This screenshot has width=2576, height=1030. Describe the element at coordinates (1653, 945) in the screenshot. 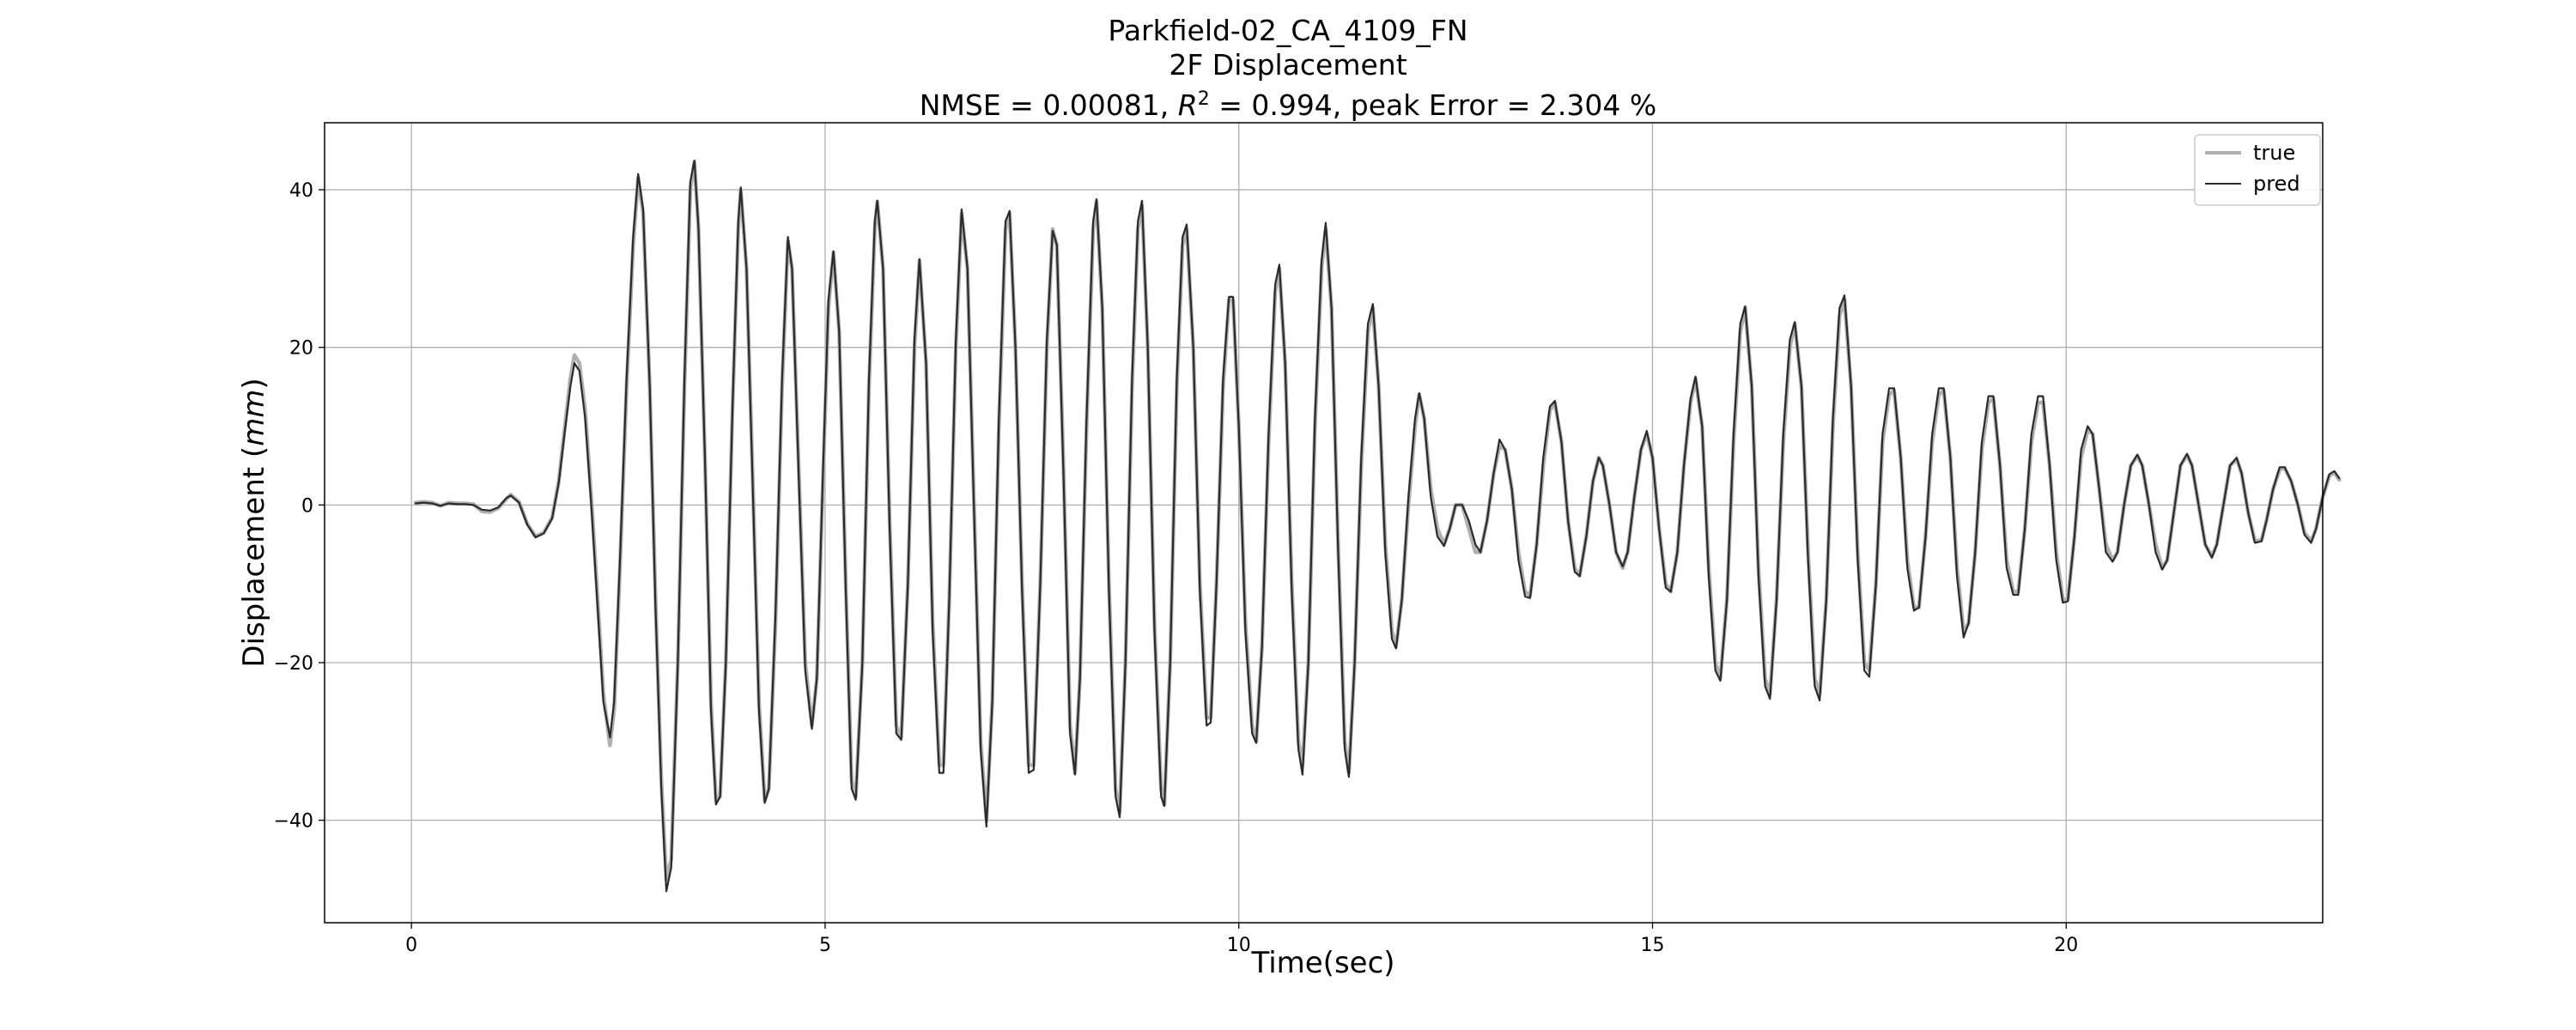

I see `x-tick-label: 15` at that location.